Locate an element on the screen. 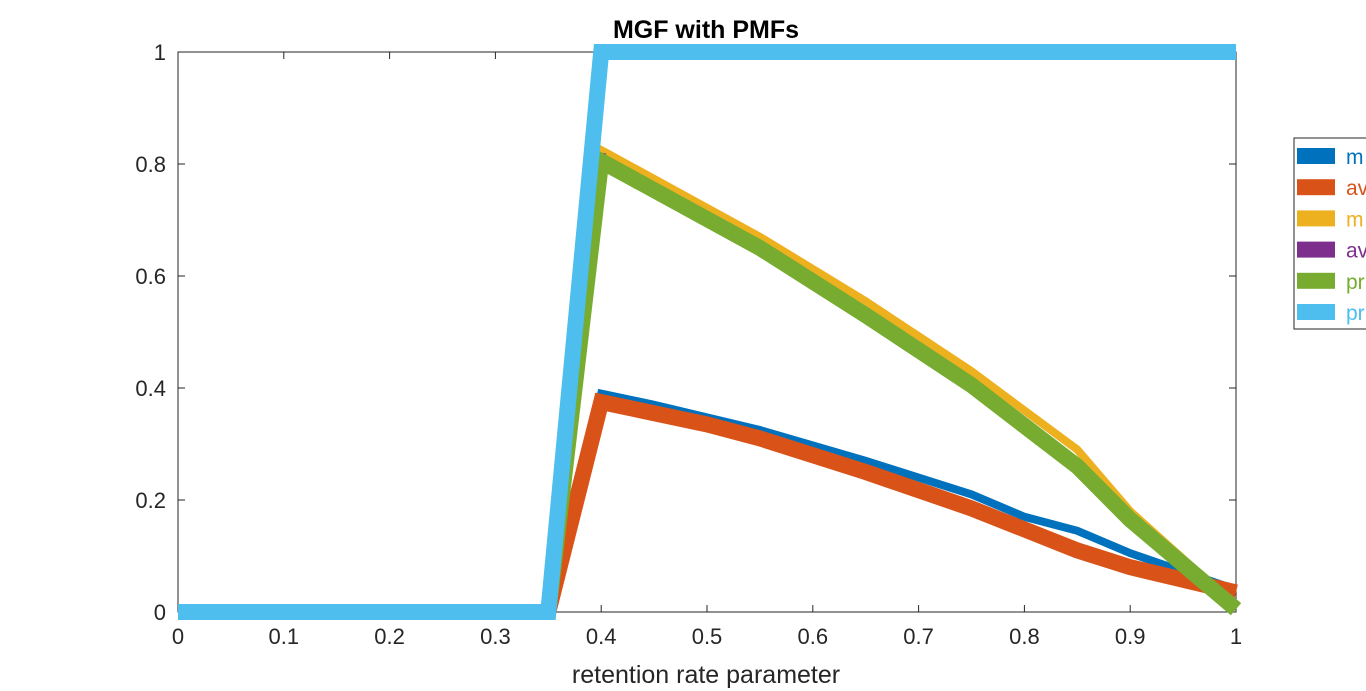  y-tick-label: 1 is located at coordinates (160, 52).